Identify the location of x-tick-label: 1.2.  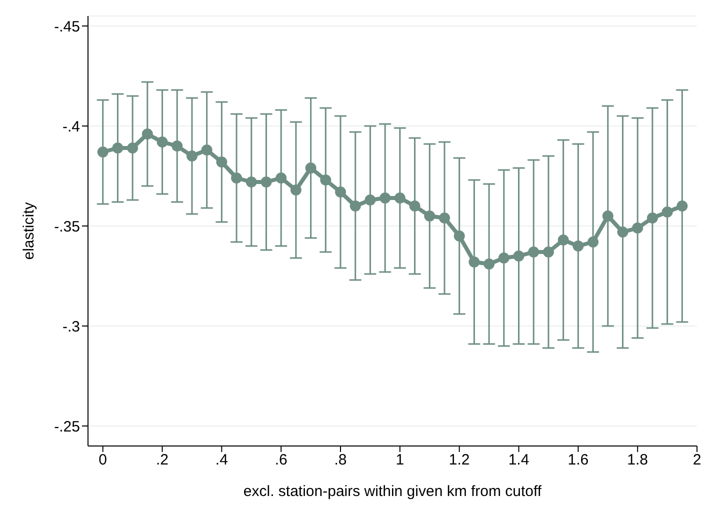
(459, 460).